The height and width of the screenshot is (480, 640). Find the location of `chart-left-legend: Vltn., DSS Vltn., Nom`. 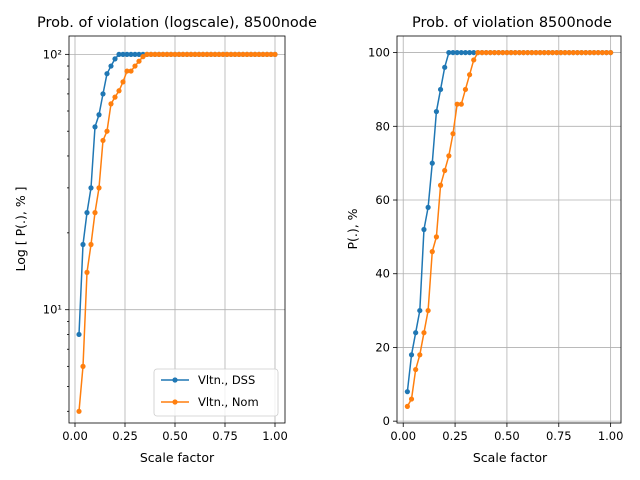

chart-left-legend: Vltn., DSS Vltn., Nom is located at coordinates (216, 392).